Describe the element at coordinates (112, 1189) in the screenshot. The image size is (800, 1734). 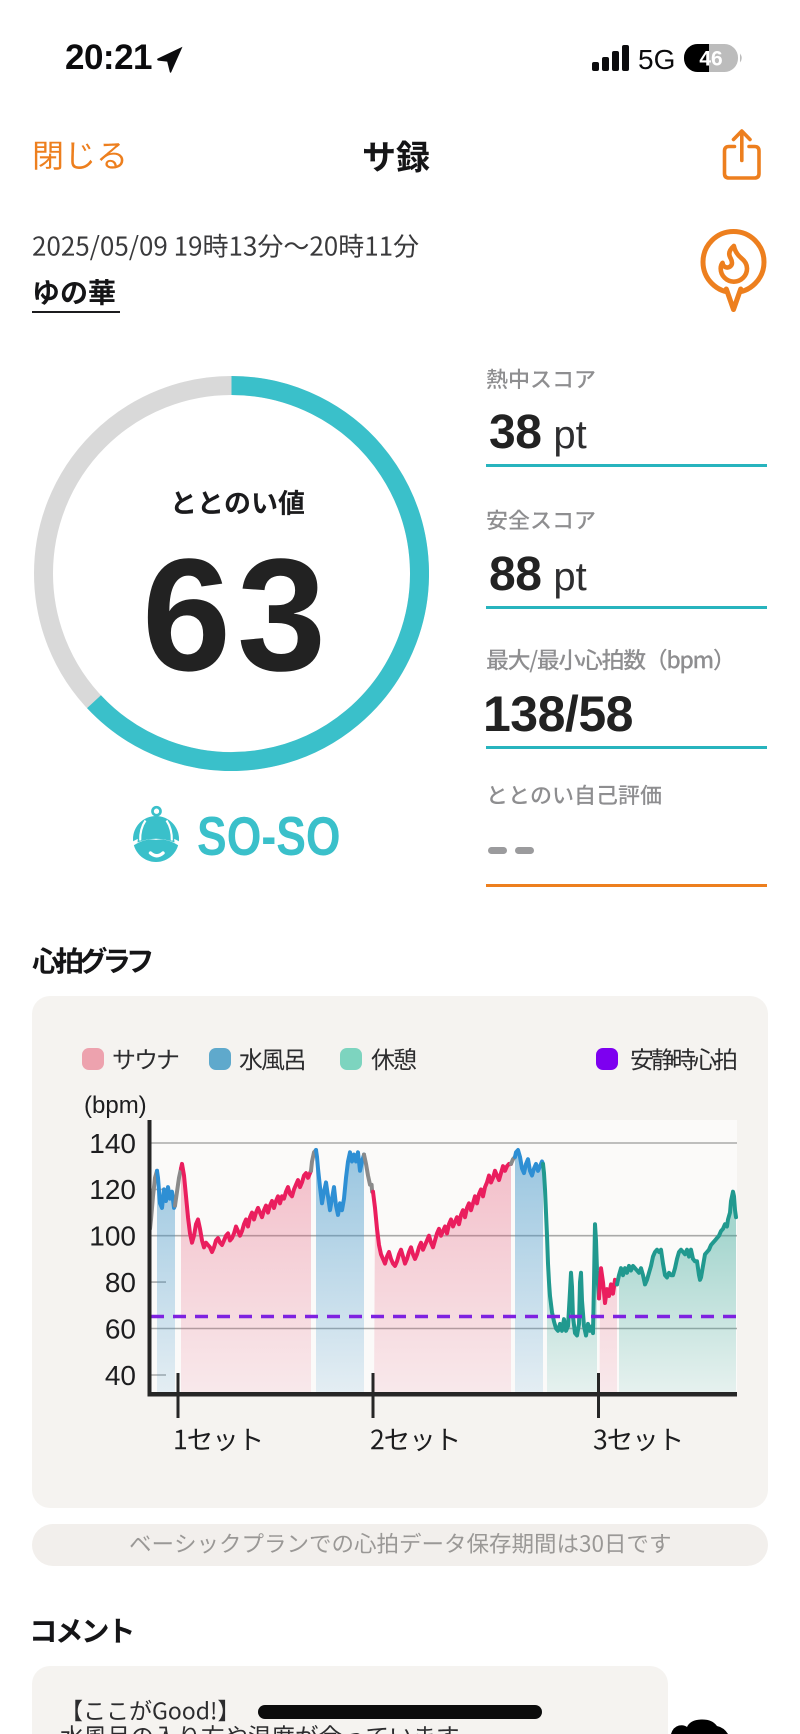
I see `svg-text: 120` at that location.